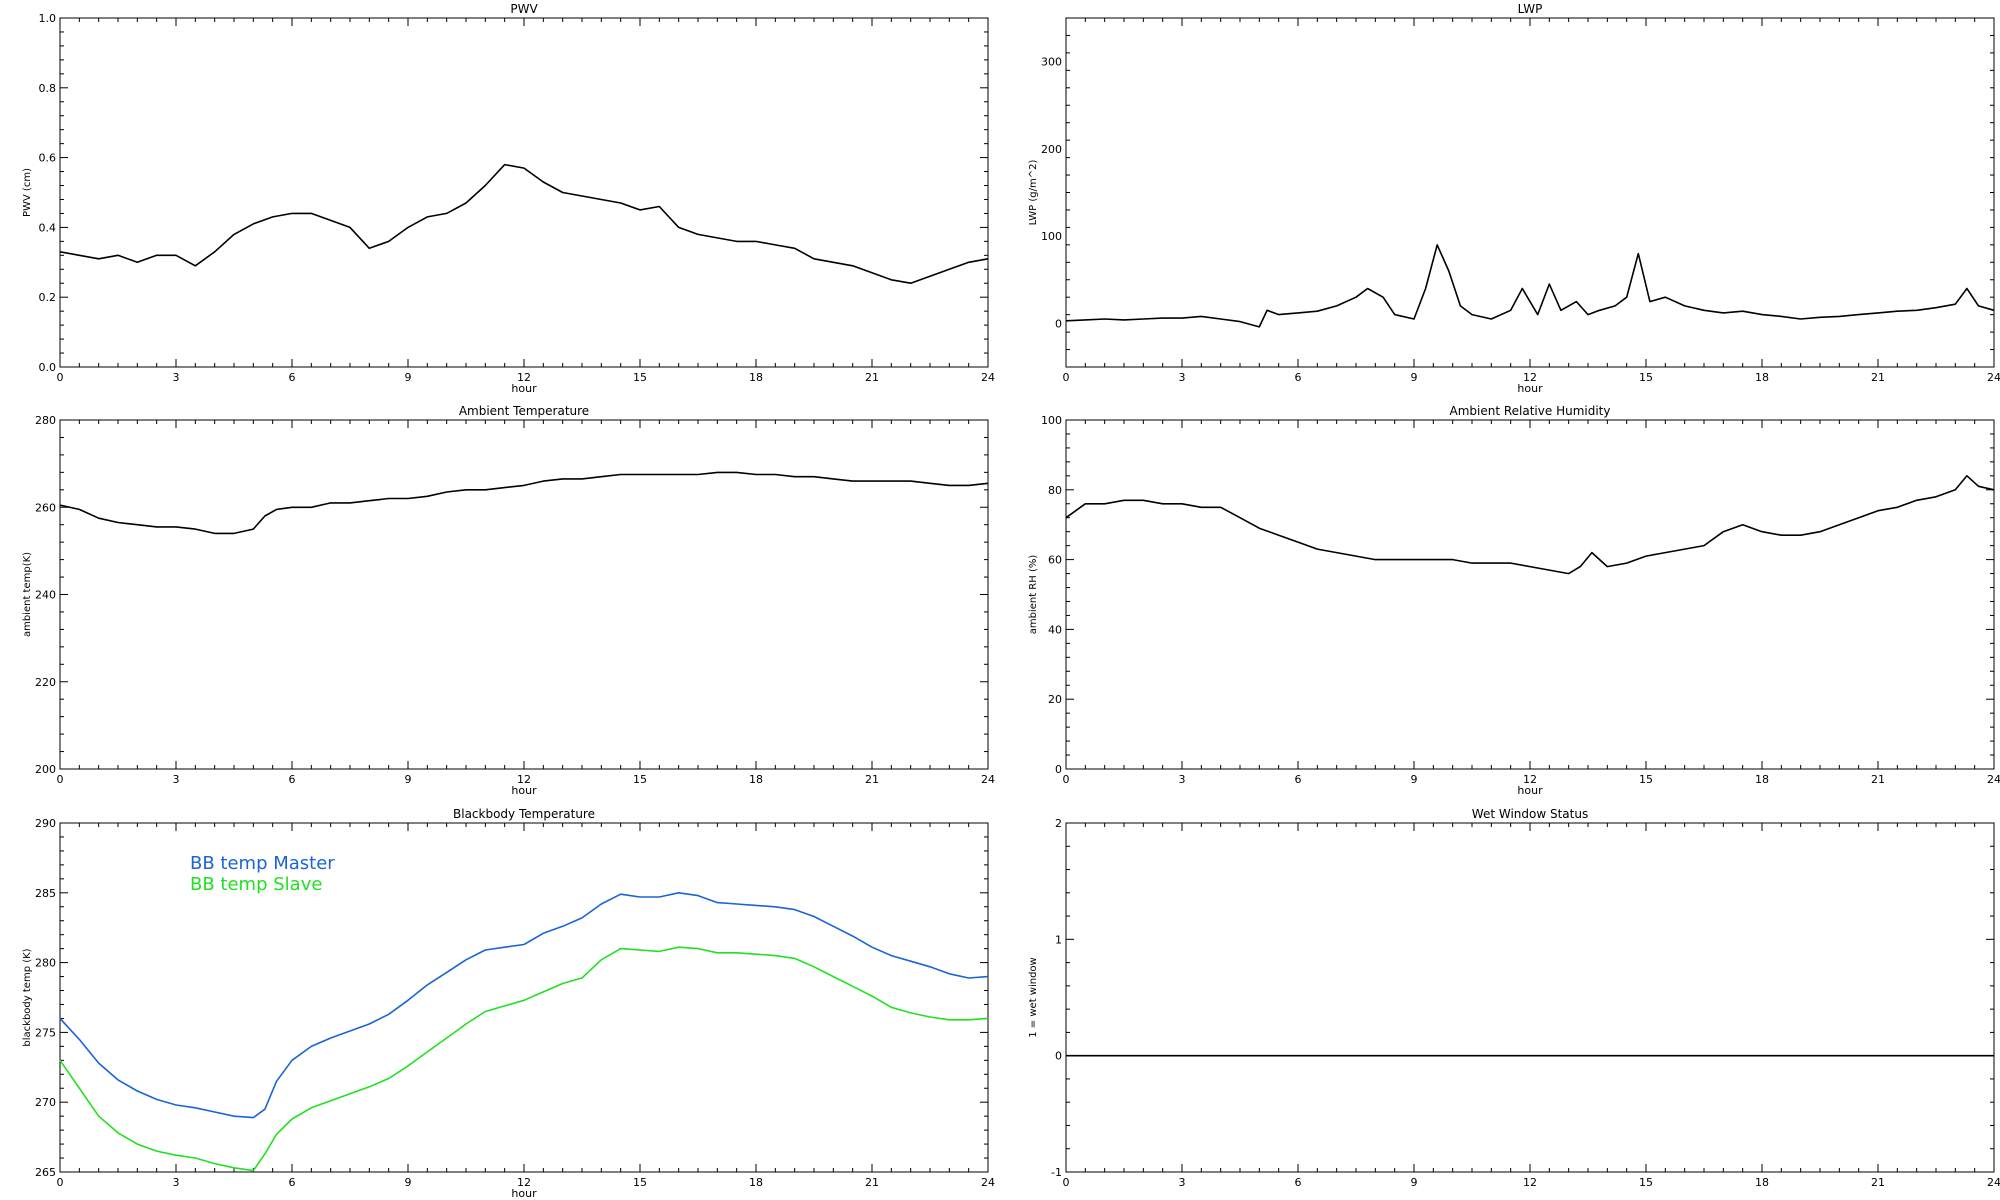 The image size is (2000, 1200). I want to click on pwv-y-tick-label: 0.8, so click(48, 88).